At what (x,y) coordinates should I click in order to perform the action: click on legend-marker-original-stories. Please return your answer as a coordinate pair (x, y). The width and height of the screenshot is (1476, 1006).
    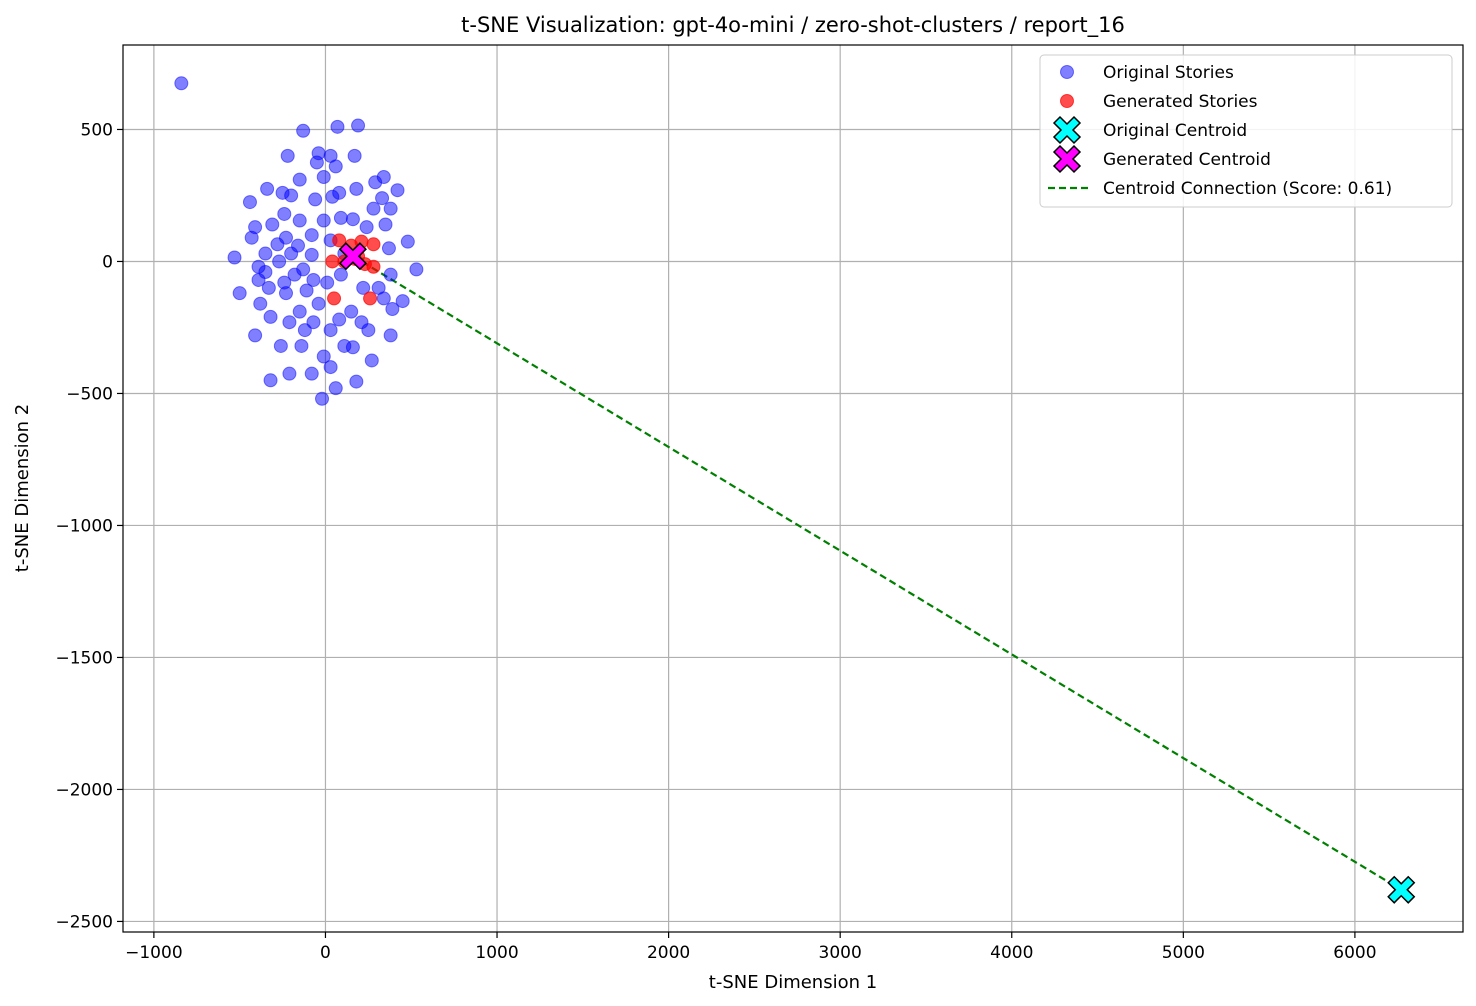
    Looking at the image, I should click on (1067, 72).